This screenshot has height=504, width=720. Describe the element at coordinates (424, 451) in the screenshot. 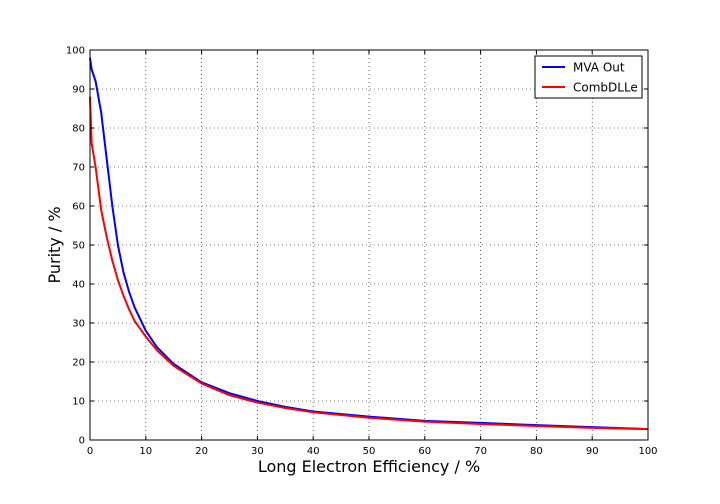

I see `x-tick-label: 60` at that location.